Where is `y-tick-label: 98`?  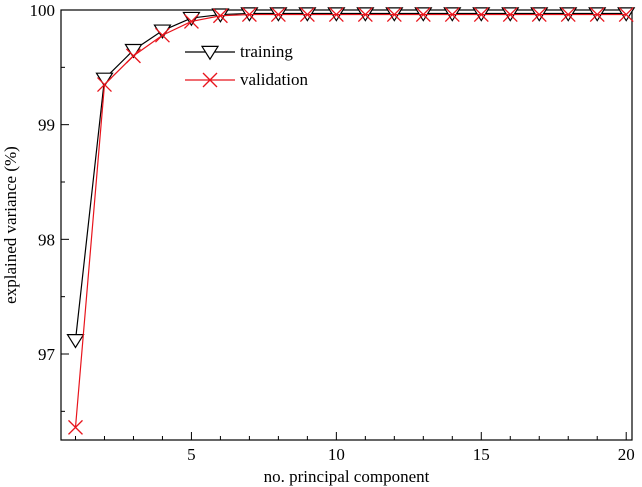 y-tick-label: 98 is located at coordinates (46, 239).